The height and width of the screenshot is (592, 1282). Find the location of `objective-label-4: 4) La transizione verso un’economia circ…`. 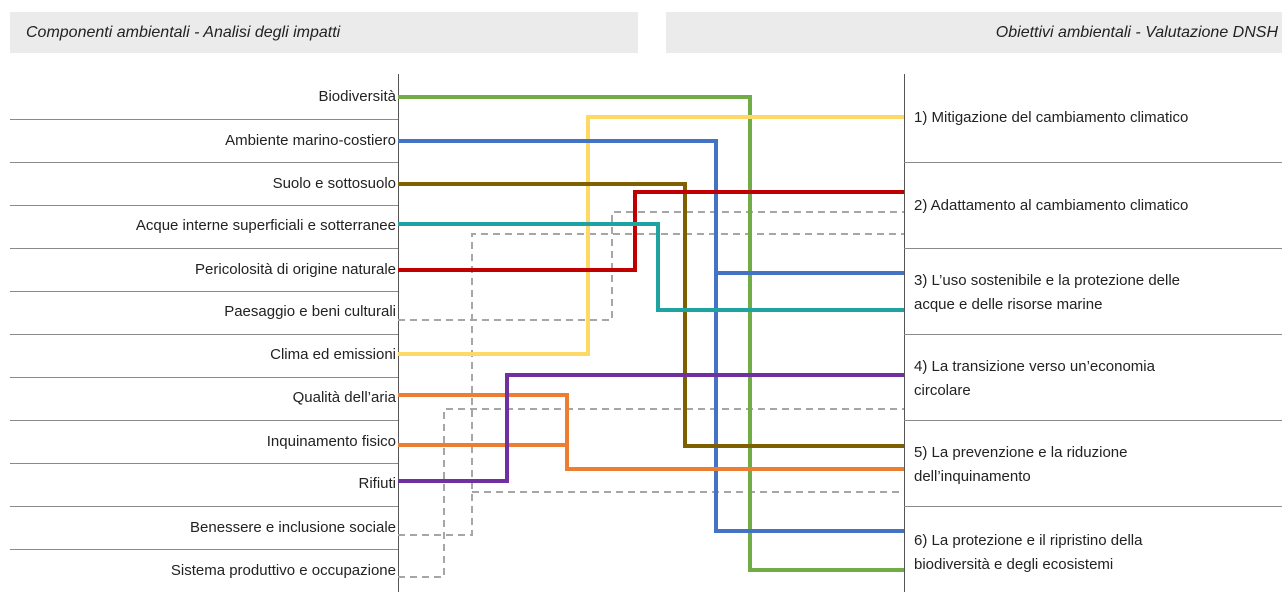

objective-label-4: 4) La transizione verso un’economia circ… is located at coordinates (1097, 379).